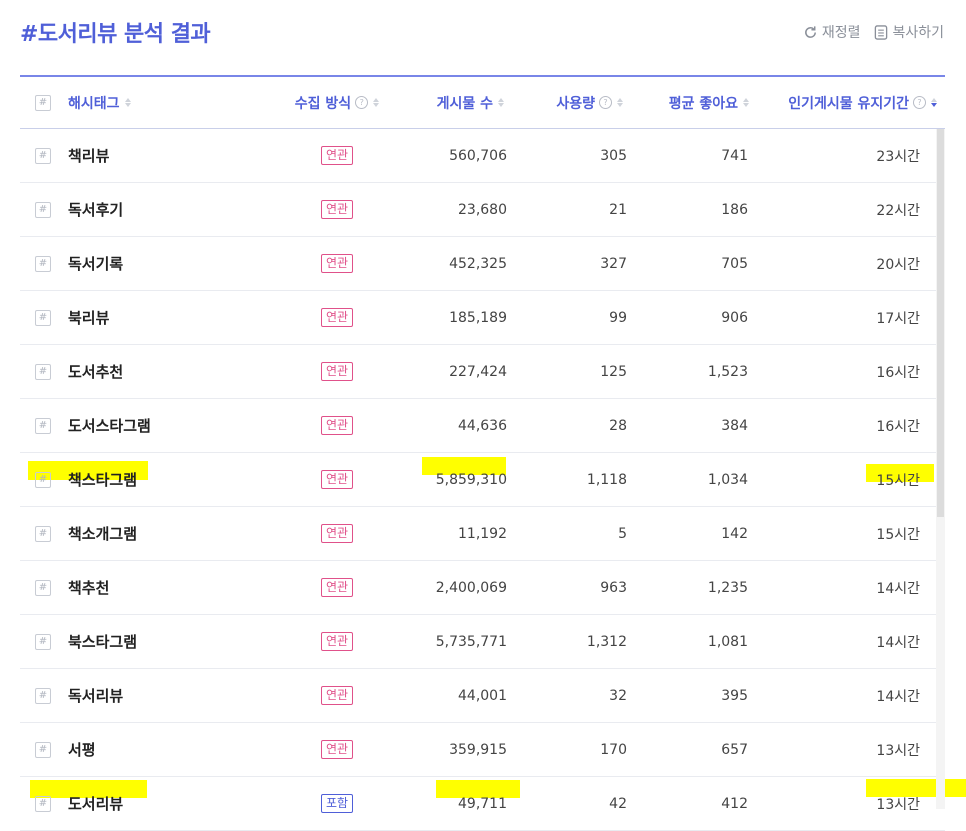 The image size is (966, 831). I want to click on hashtag-name: 서평, so click(82, 750).